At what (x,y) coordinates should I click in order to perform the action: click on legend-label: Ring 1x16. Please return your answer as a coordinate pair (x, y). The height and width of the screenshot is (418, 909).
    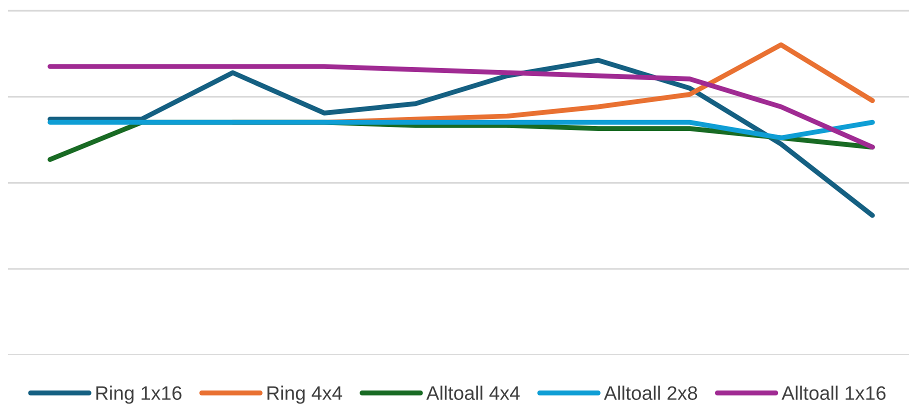
    Looking at the image, I should click on (139, 395).